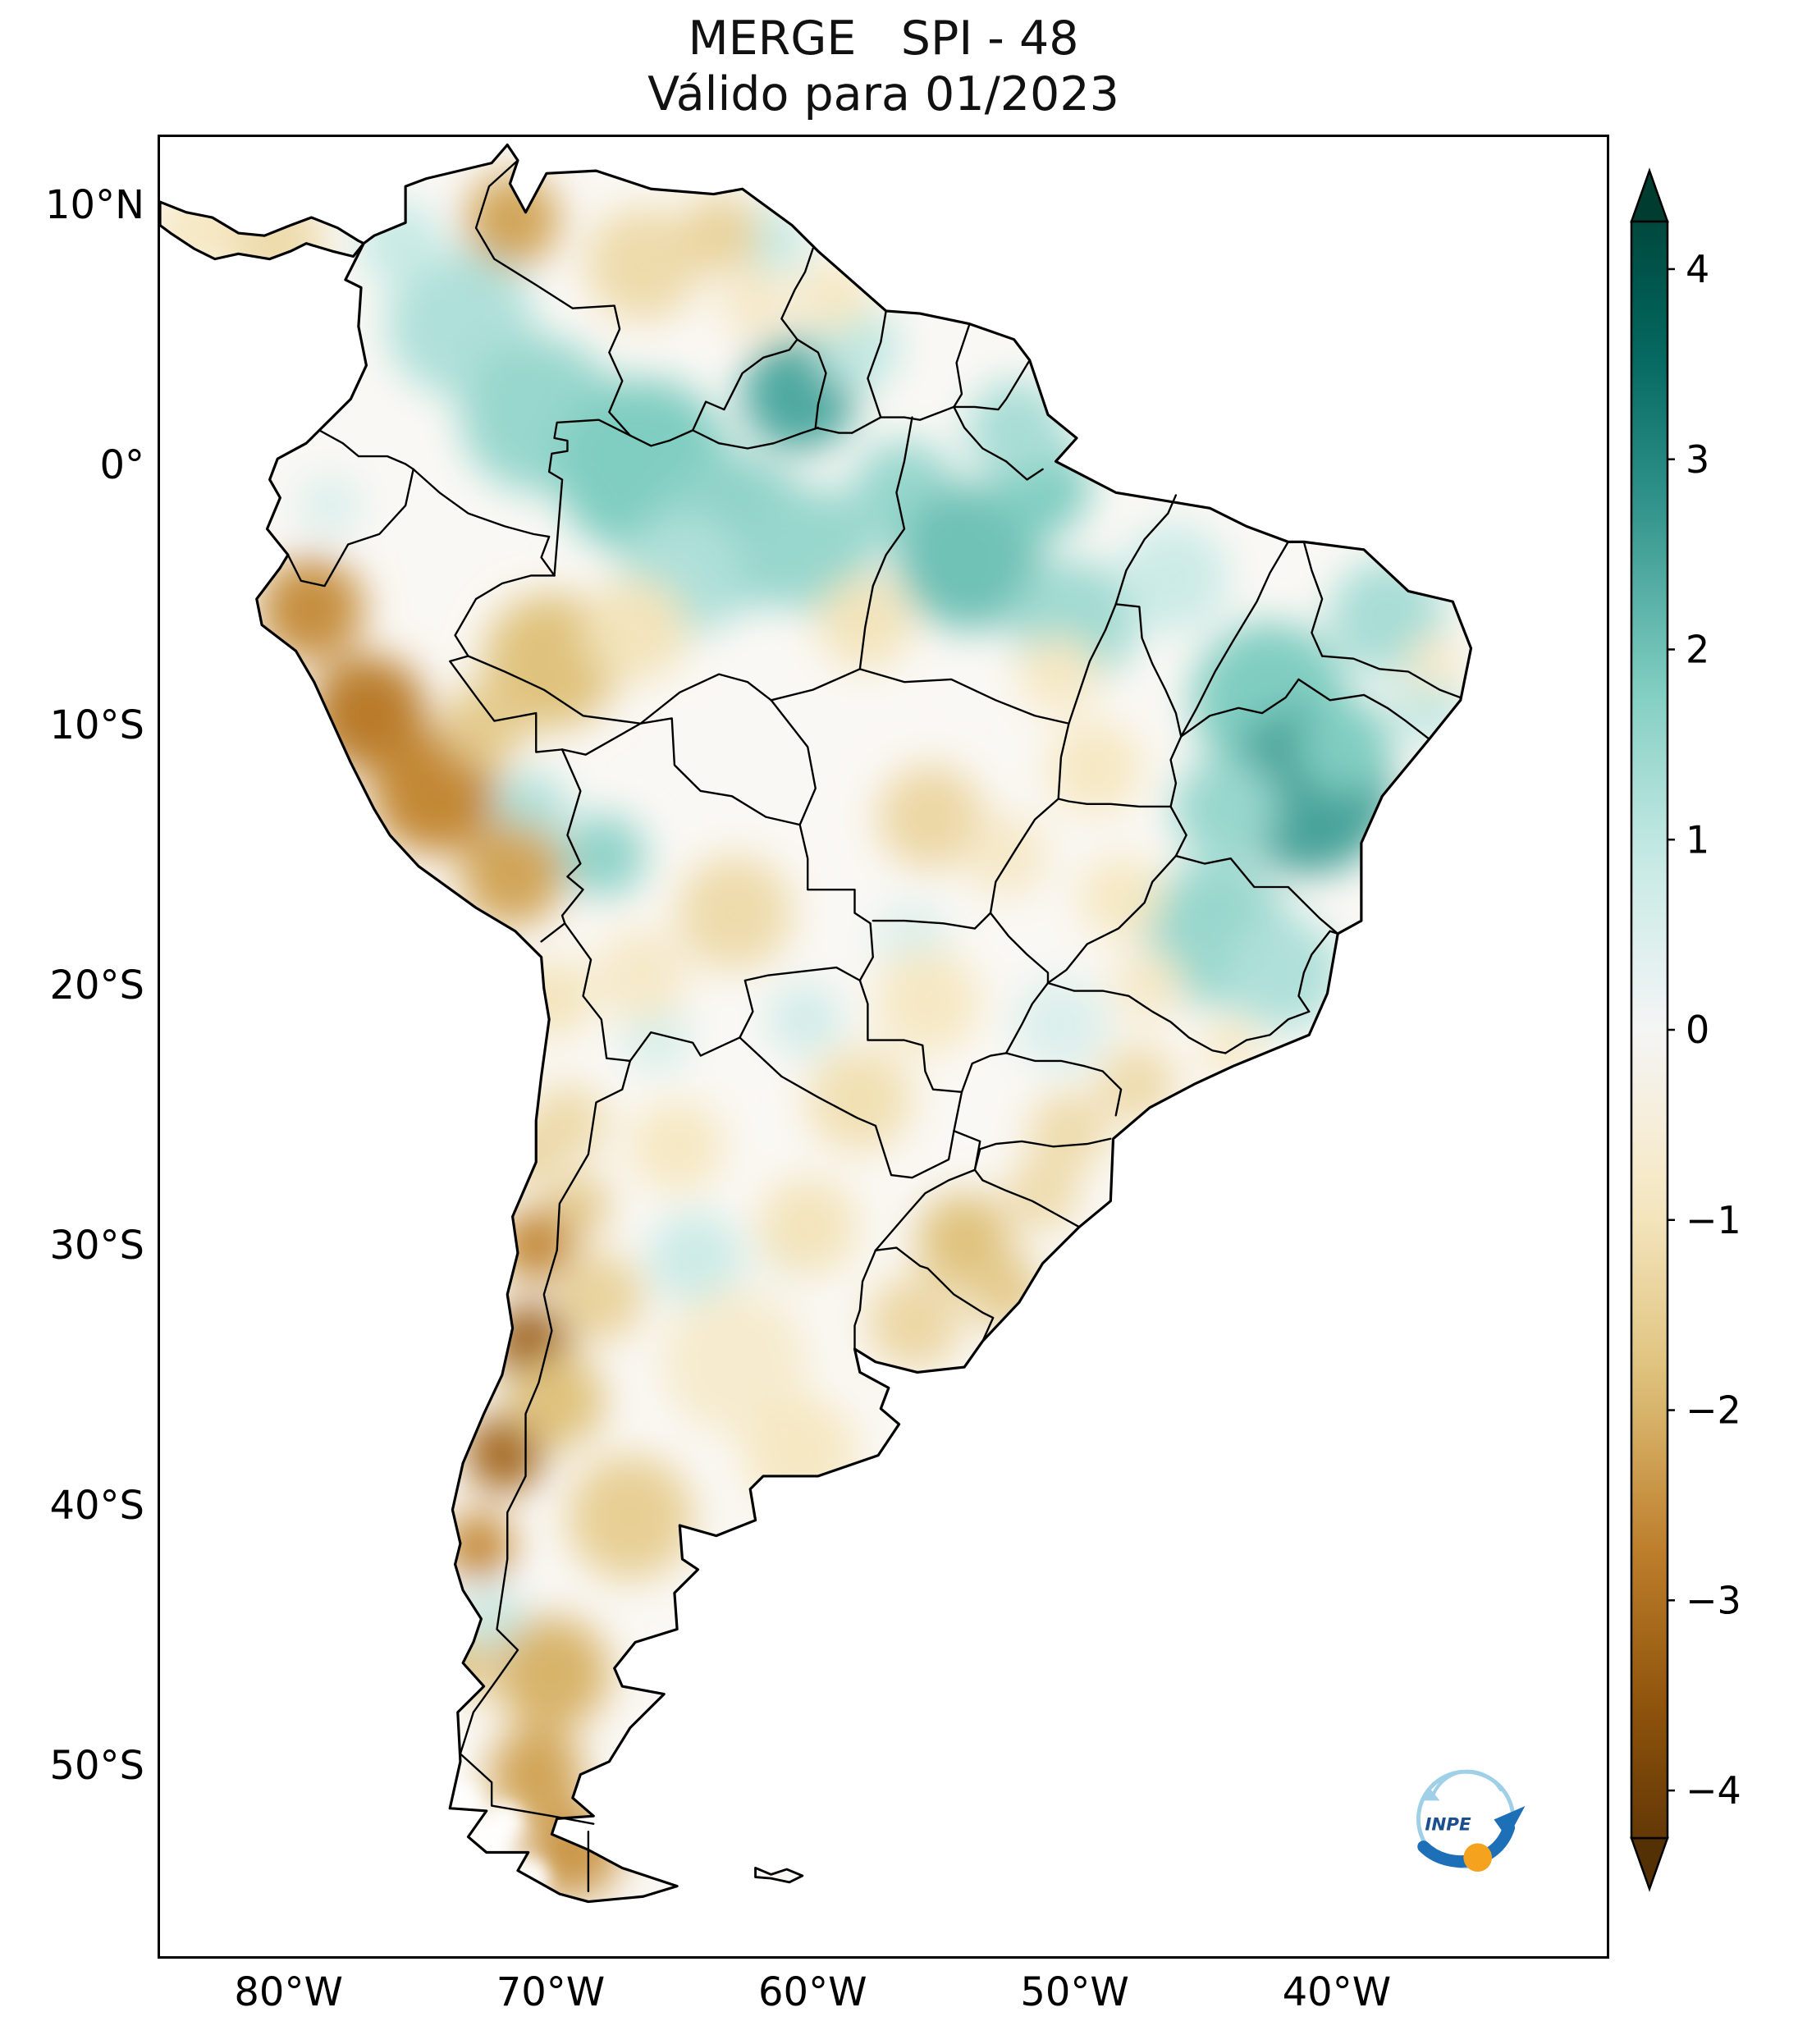  What do you see at coordinates (1713, 1410) in the screenshot?
I see `colorbar-tick-label: −2` at bounding box center [1713, 1410].